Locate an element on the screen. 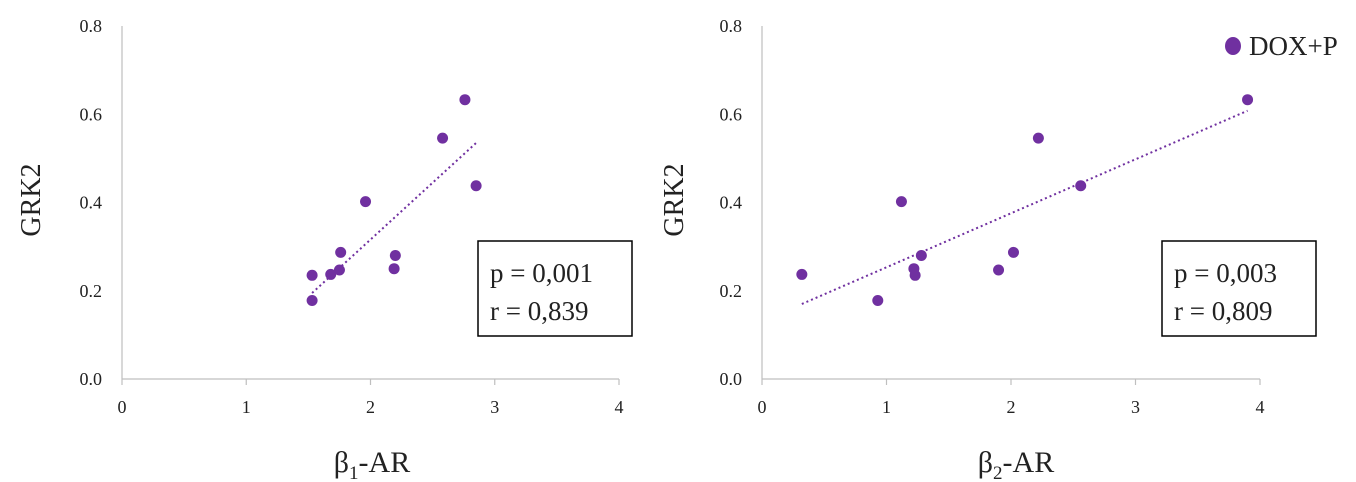 Image resolution: width=1356 pixels, height=482 pixels. legend-label: DOX+P is located at coordinates (1293, 46).